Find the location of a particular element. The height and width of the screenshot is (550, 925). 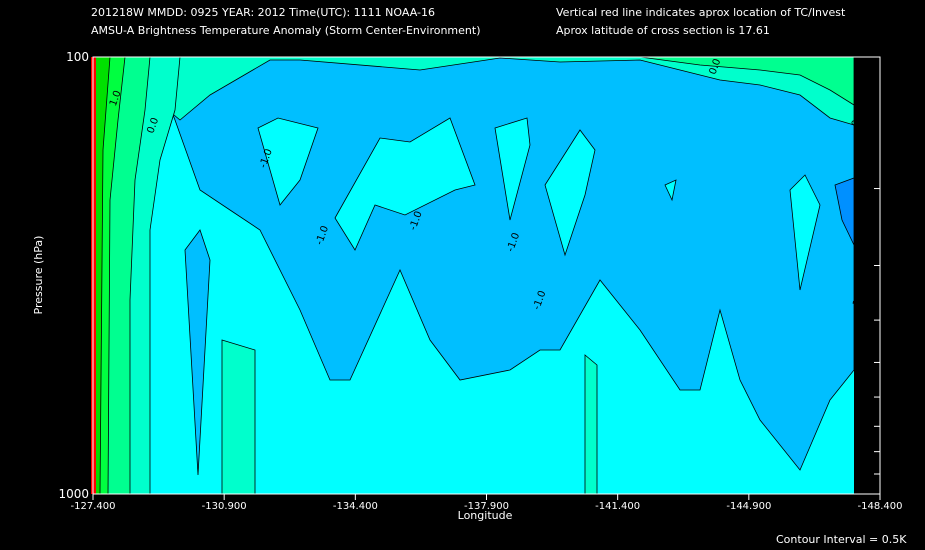

header-line2-right: Aprox latitude of cross section is 17.61 is located at coordinates (663, 30).